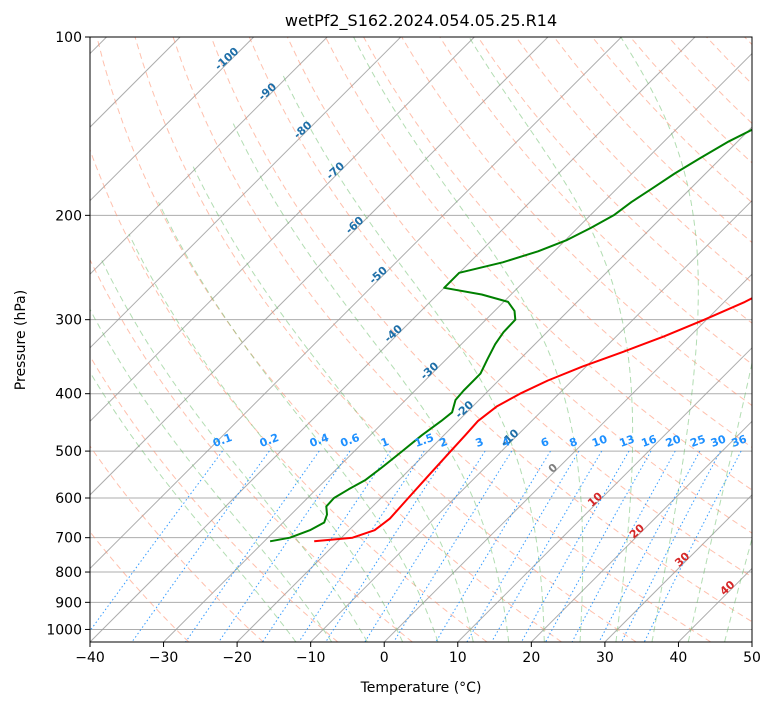  Describe the element at coordinates (421, 688) in the screenshot. I see `x-axis-label: Temperature (°C)` at that location.